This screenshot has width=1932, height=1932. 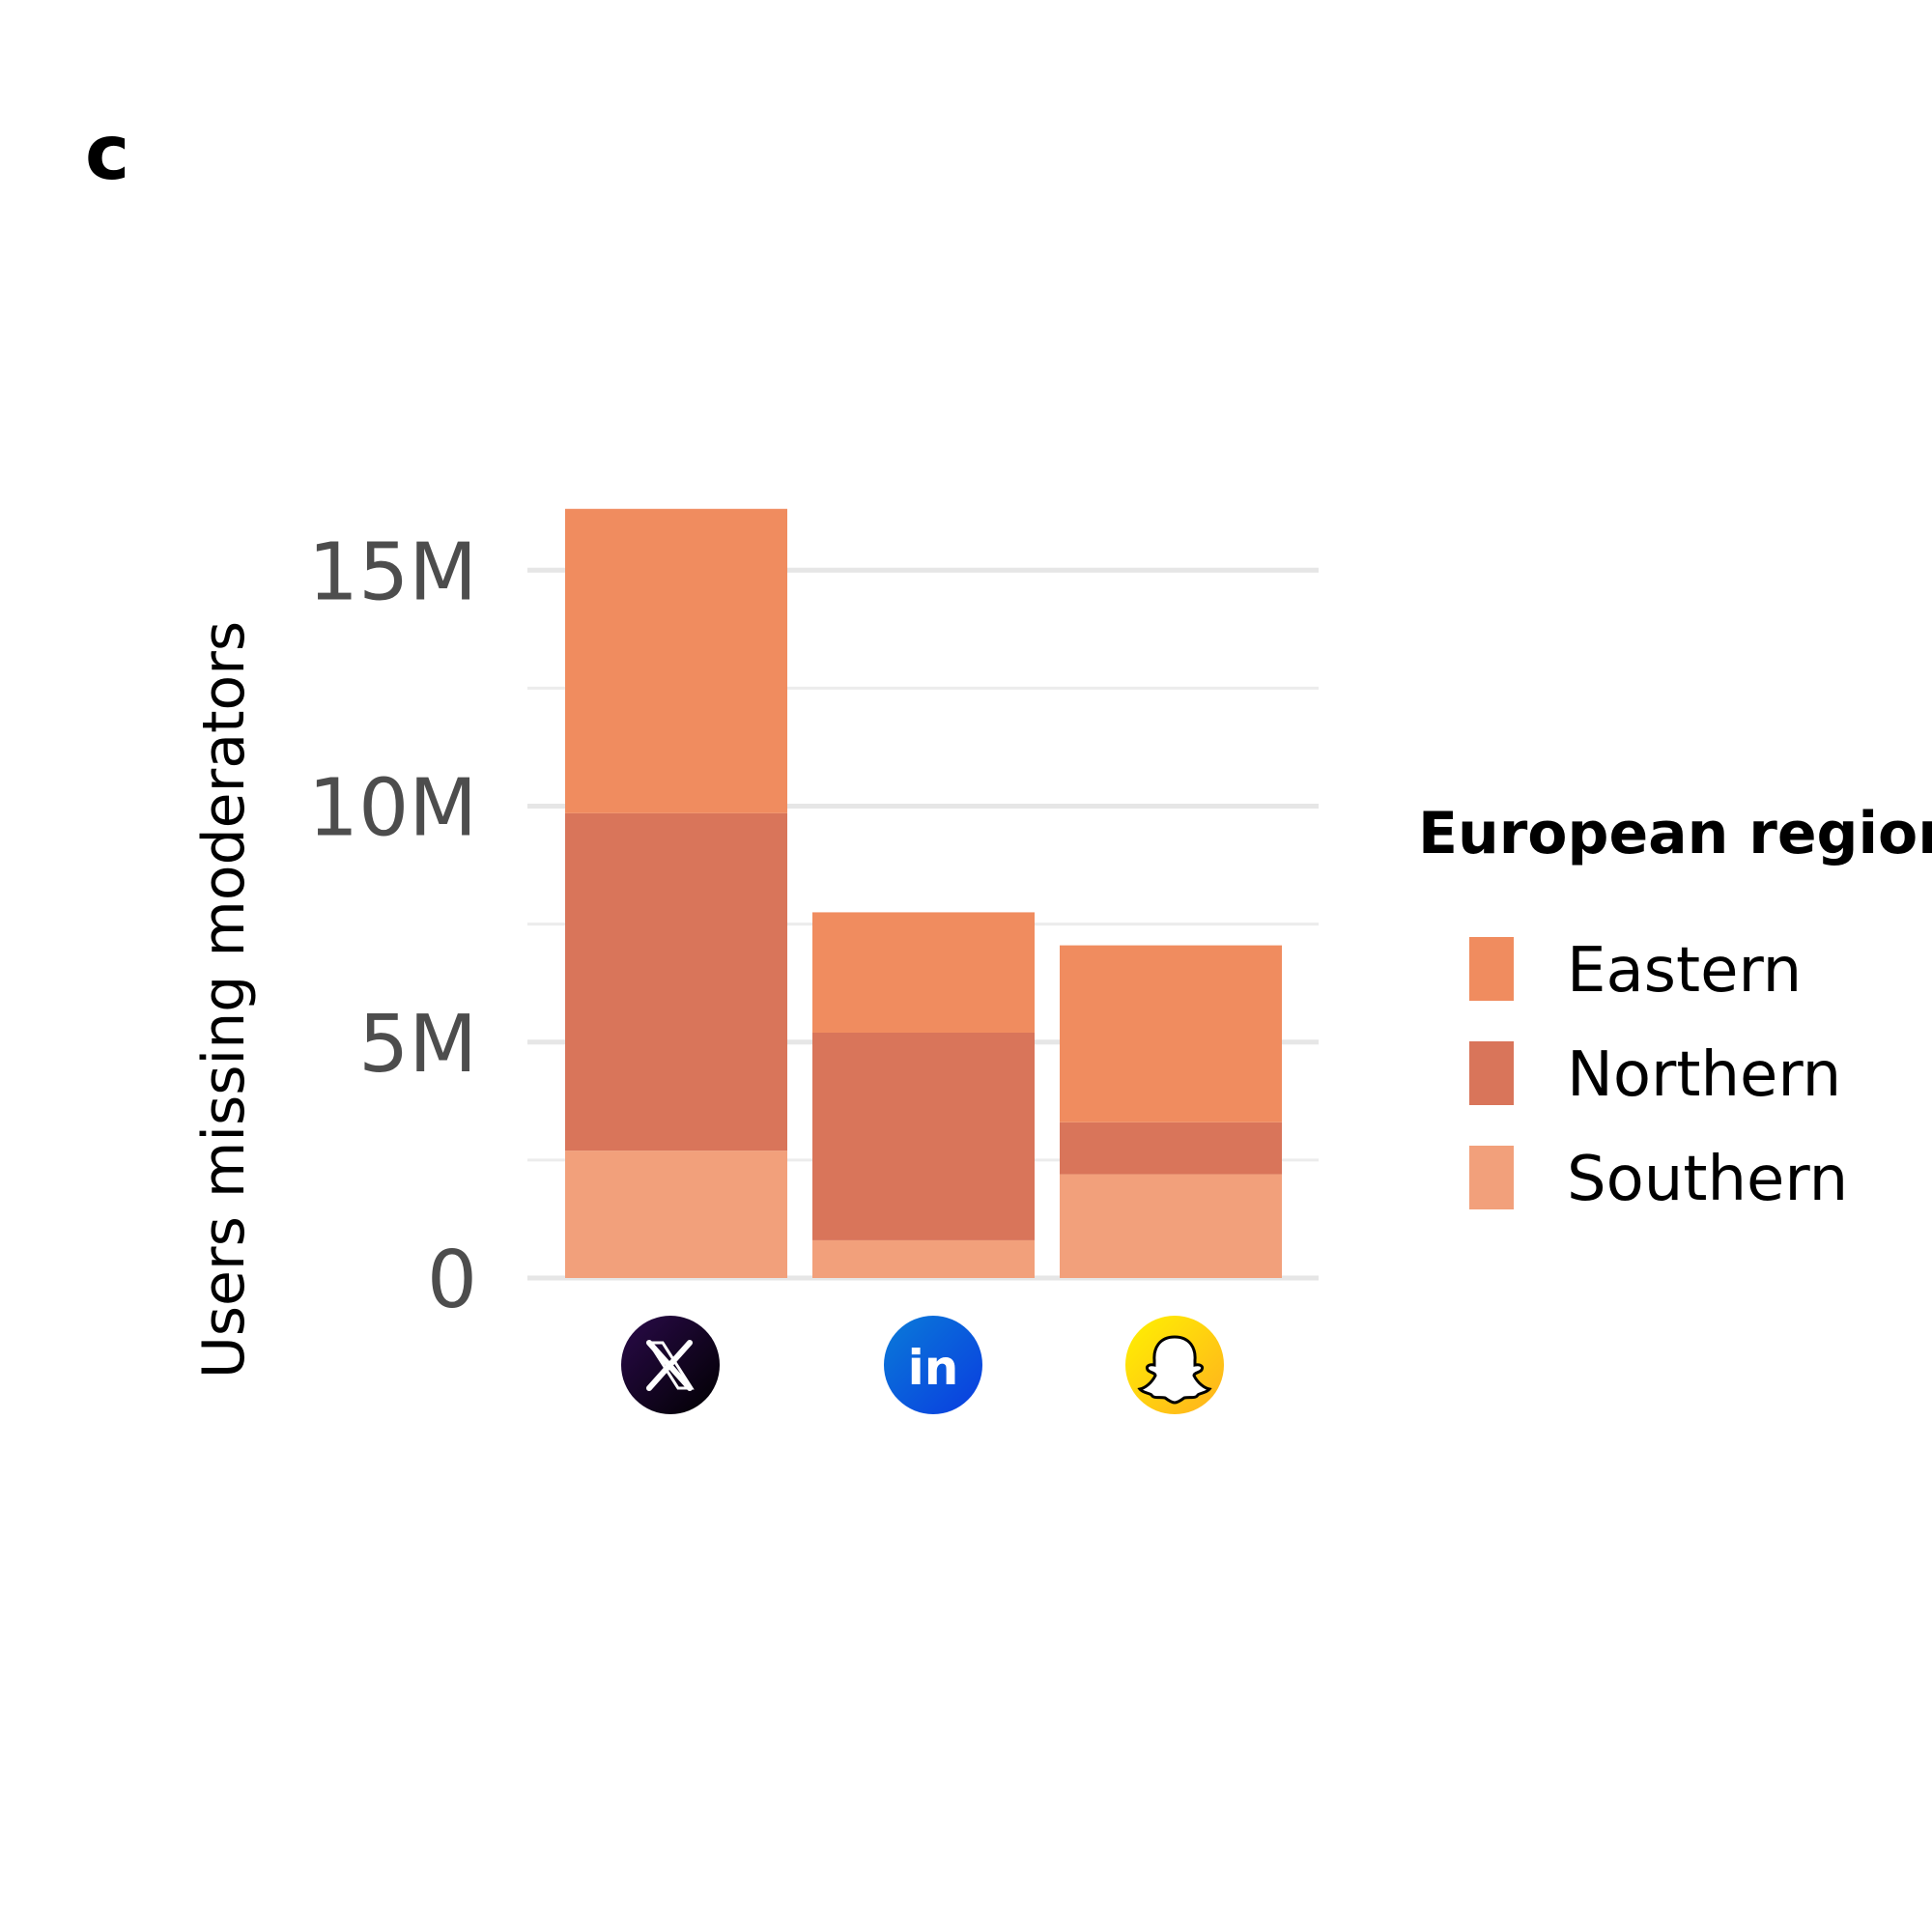 I want to click on linkedin-logo-icon: in, so click(x=933, y=1365).